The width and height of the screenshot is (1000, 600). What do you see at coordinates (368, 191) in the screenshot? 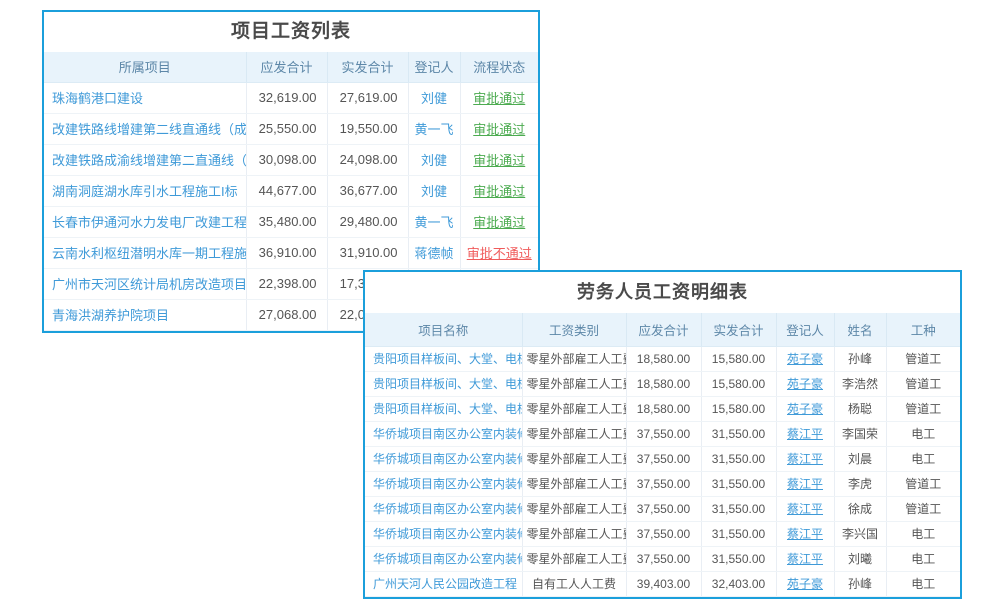
I see `paid-total-cell: 36,677.00` at bounding box center [368, 191].